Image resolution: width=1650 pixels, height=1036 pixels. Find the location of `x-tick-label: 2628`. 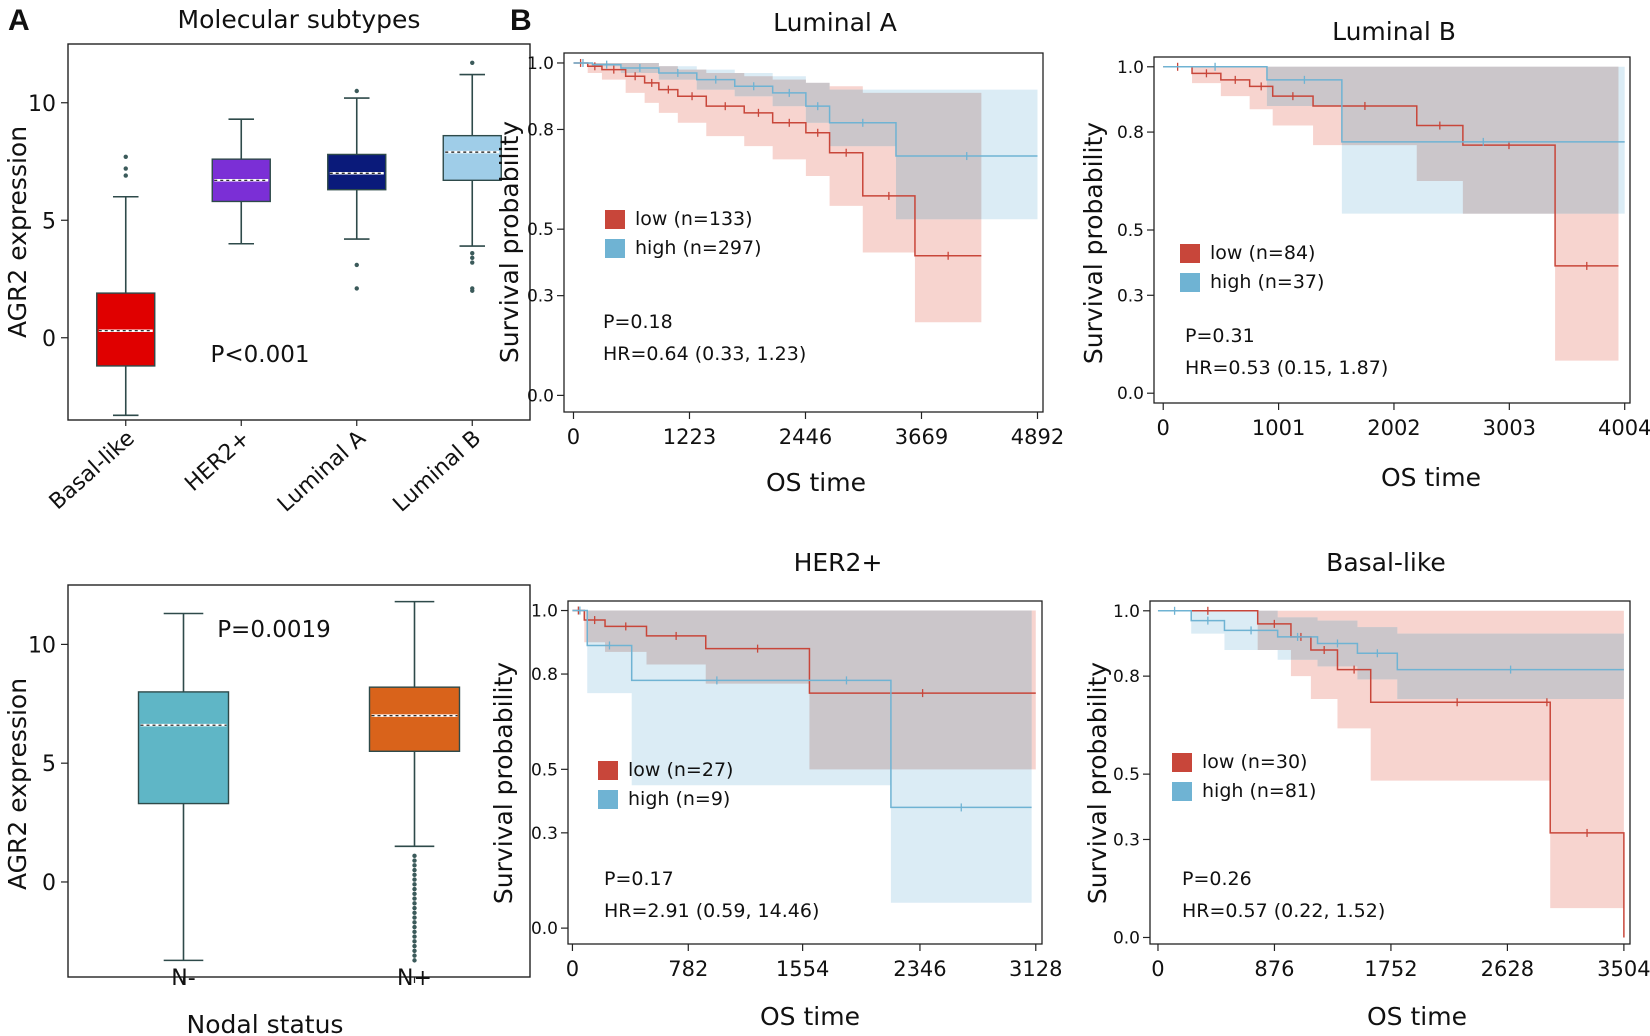

x-tick-label: 2628 is located at coordinates (1507, 969).